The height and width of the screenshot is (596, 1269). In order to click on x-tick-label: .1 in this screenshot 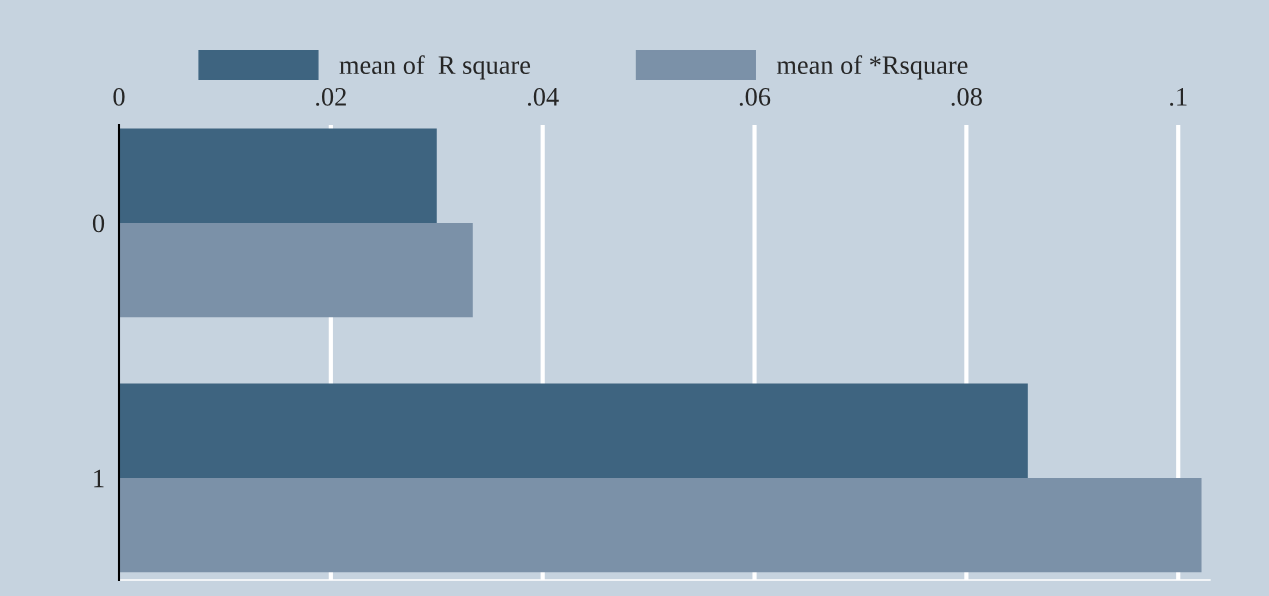, I will do `click(1178, 97)`.